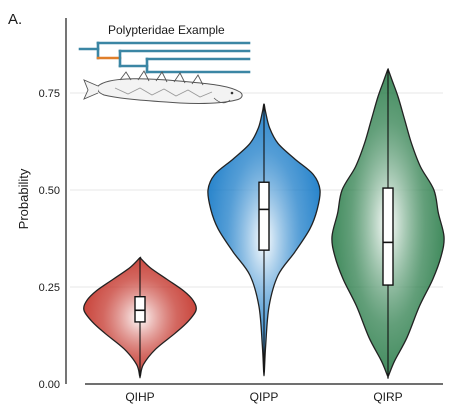 This screenshot has width=461, height=405. Describe the element at coordinates (163, 87) in the screenshot. I see `bichir-fish-icon` at that location.